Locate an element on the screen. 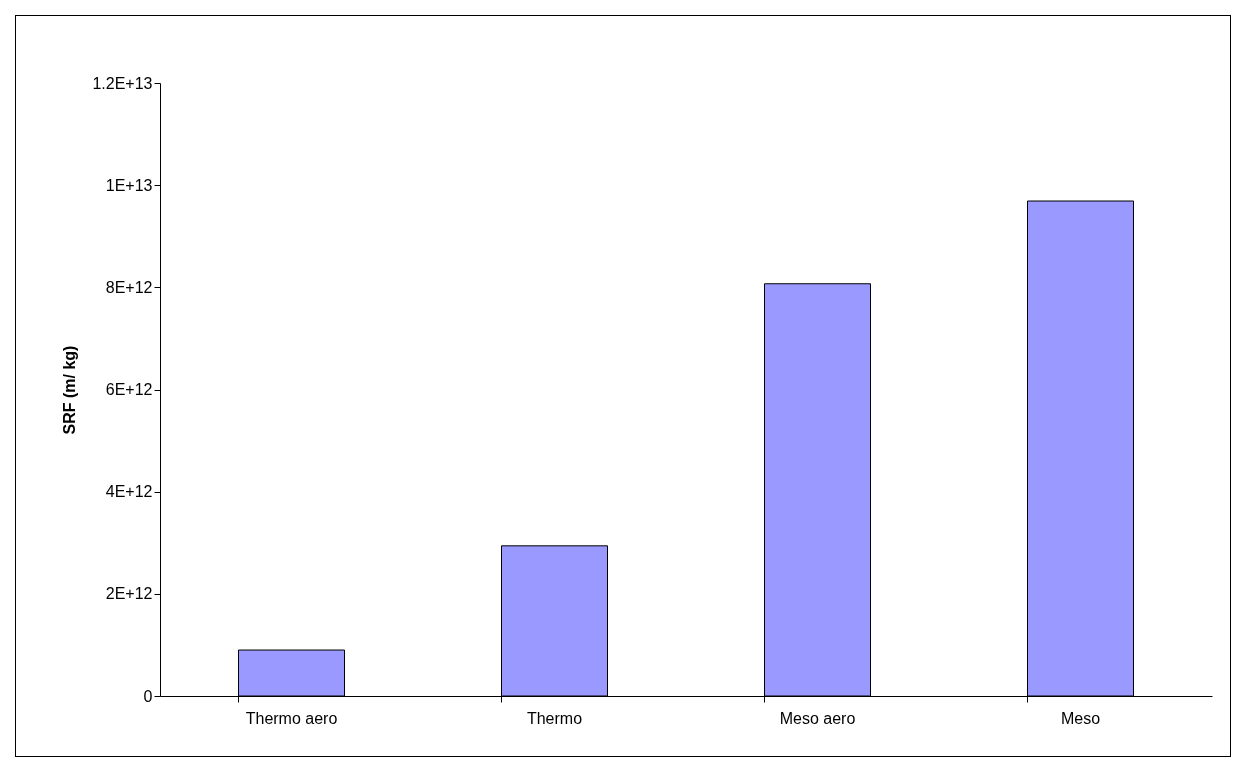  y-tick-label: 6E+12 is located at coordinates (129, 389).